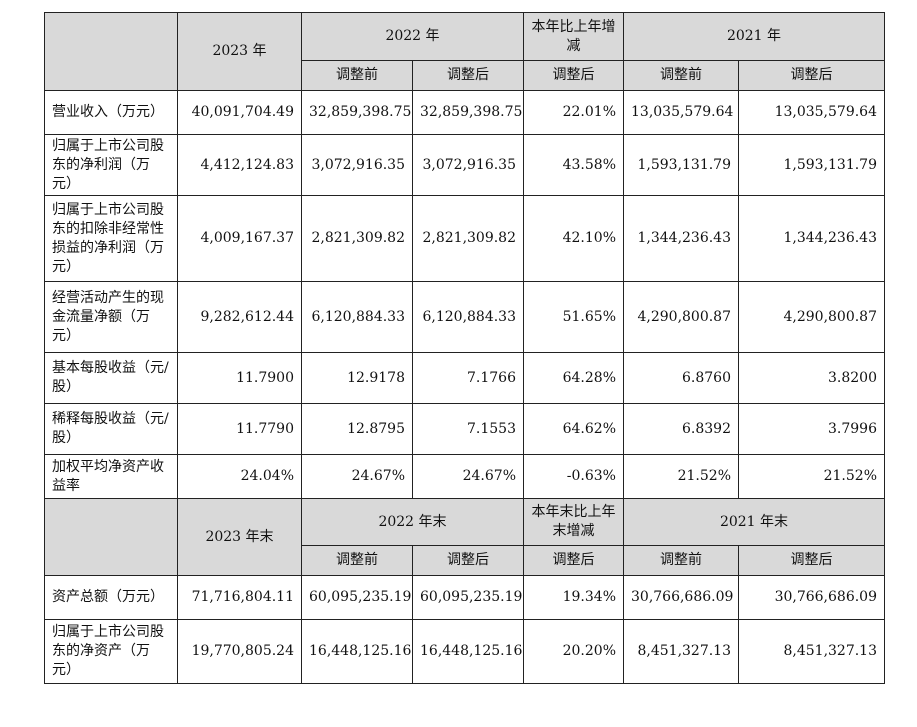 The width and height of the screenshot is (917, 727). What do you see at coordinates (239, 429) in the screenshot?
I see `value-cell: 11.7790` at bounding box center [239, 429].